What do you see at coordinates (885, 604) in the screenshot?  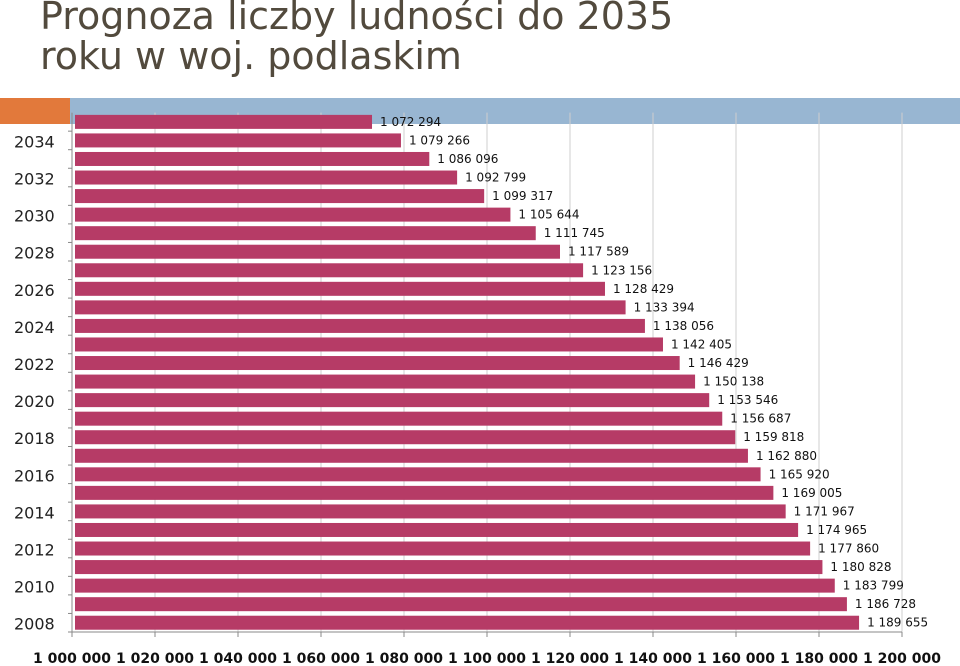 I see `value-label: 1 186 728` at bounding box center [885, 604].